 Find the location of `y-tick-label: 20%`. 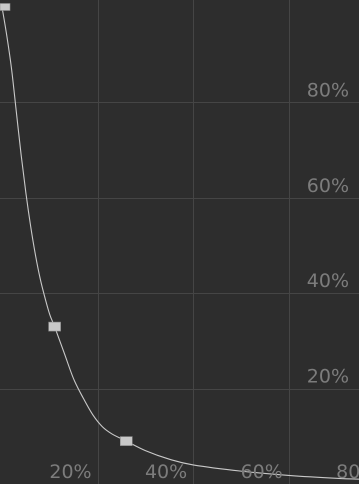

y-tick-label: 20% is located at coordinates (328, 377).